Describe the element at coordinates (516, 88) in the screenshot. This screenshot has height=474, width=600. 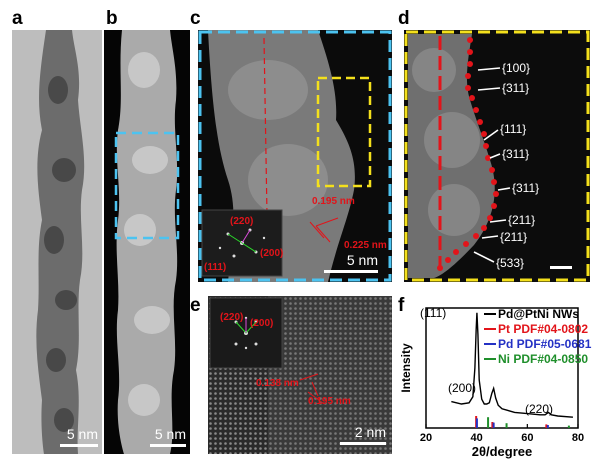
I see `facet-label-2: {311}` at that location.